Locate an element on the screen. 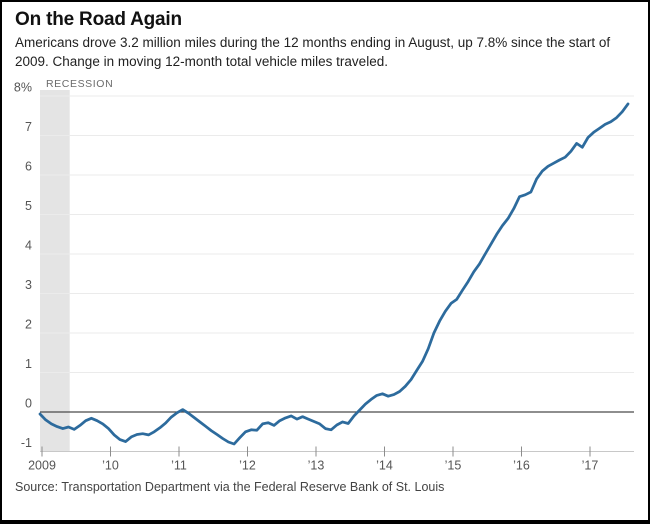 This screenshot has width=650, height=524. x-axis-tick-label: ’16 is located at coordinates (521, 466).